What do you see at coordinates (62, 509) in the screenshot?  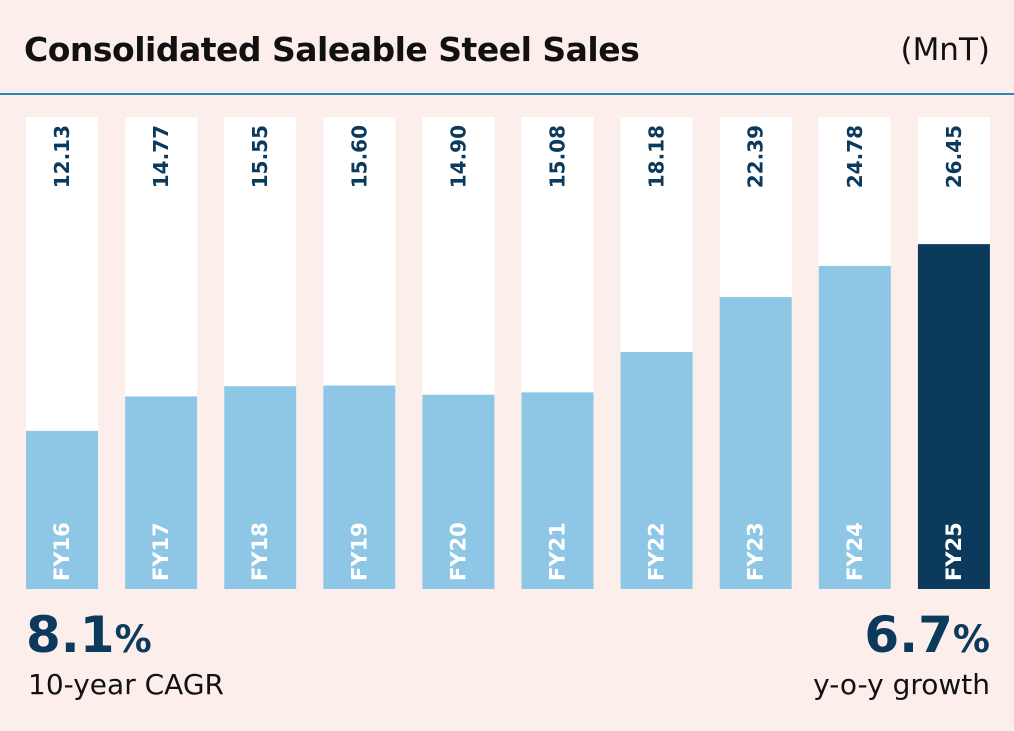 I see `bar-fy16` at bounding box center [62, 509].